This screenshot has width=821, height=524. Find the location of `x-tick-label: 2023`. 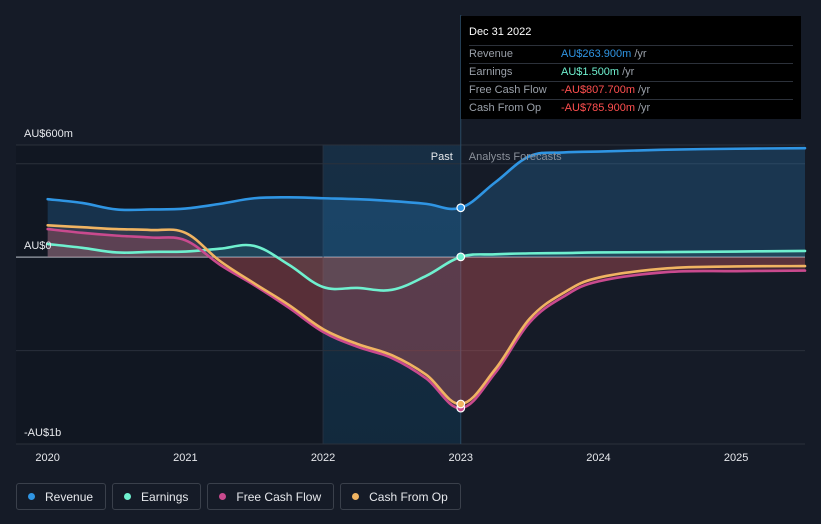

x-tick-label: 2023 is located at coordinates (461, 458).